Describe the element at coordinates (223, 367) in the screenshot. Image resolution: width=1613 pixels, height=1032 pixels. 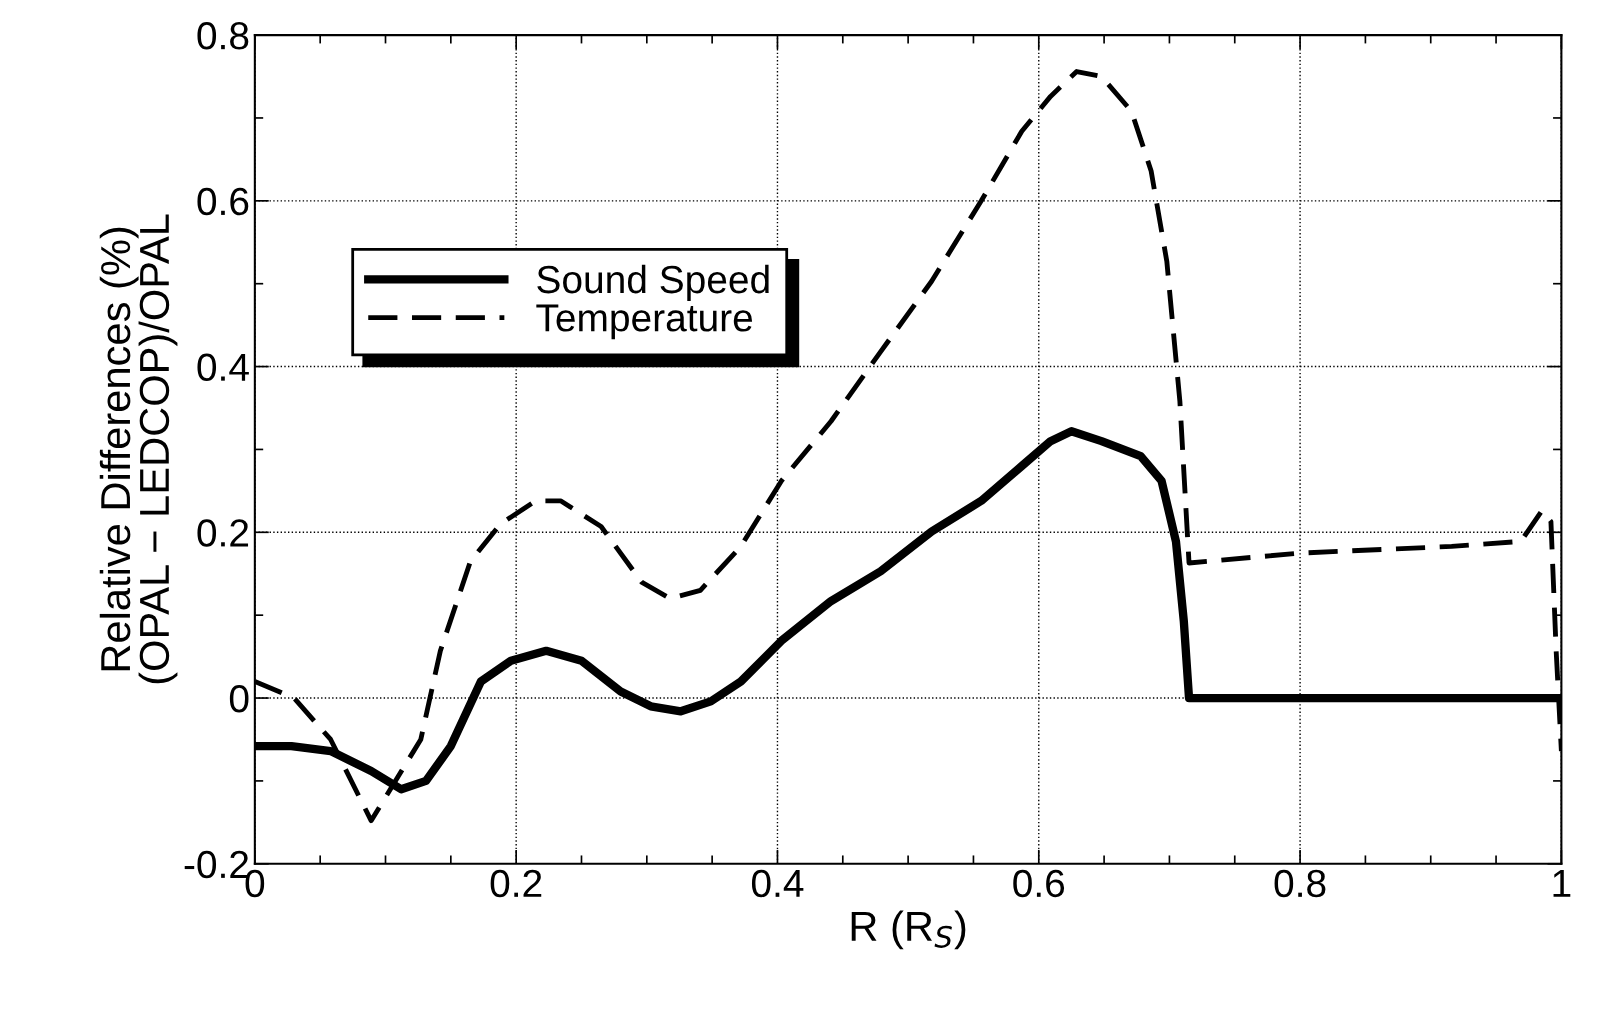
I see `y-tick-label: 0.4` at that location.